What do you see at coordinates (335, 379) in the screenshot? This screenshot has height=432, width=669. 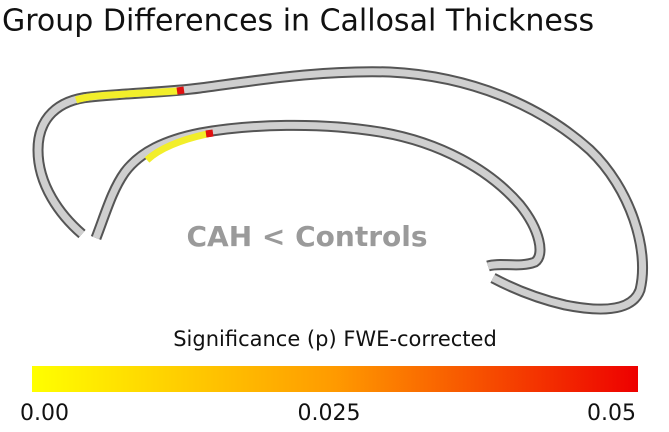 I see `colorbar` at bounding box center [335, 379].